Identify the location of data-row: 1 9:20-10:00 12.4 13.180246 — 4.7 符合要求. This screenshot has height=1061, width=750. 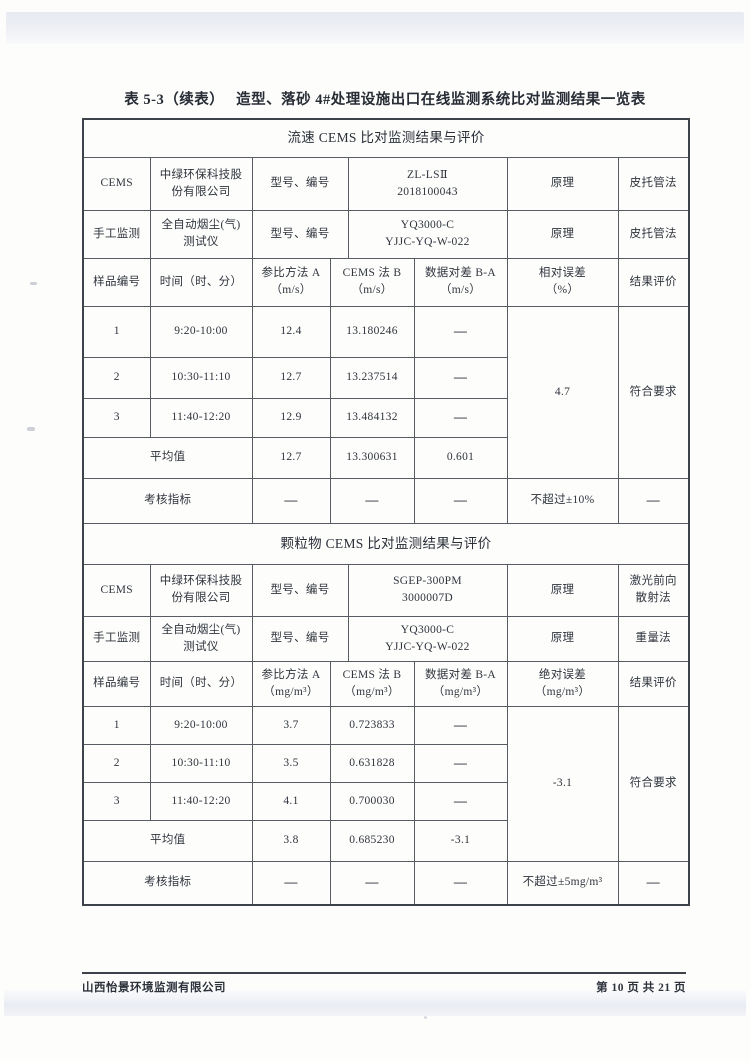
(386, 392).